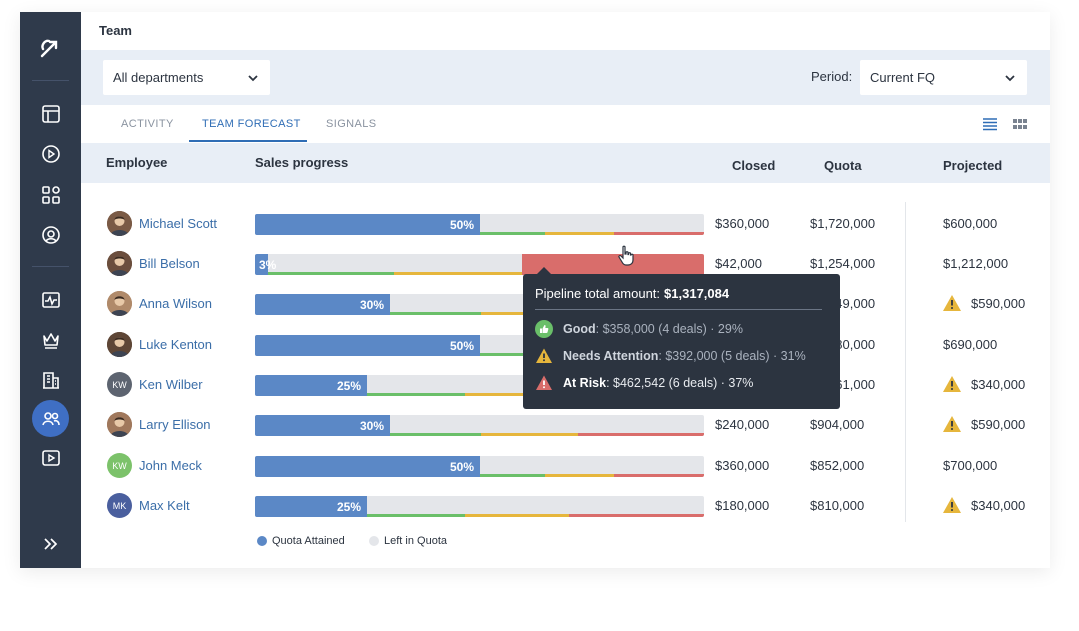  I want to click on closed-value: $42,000, so click(738, 263).